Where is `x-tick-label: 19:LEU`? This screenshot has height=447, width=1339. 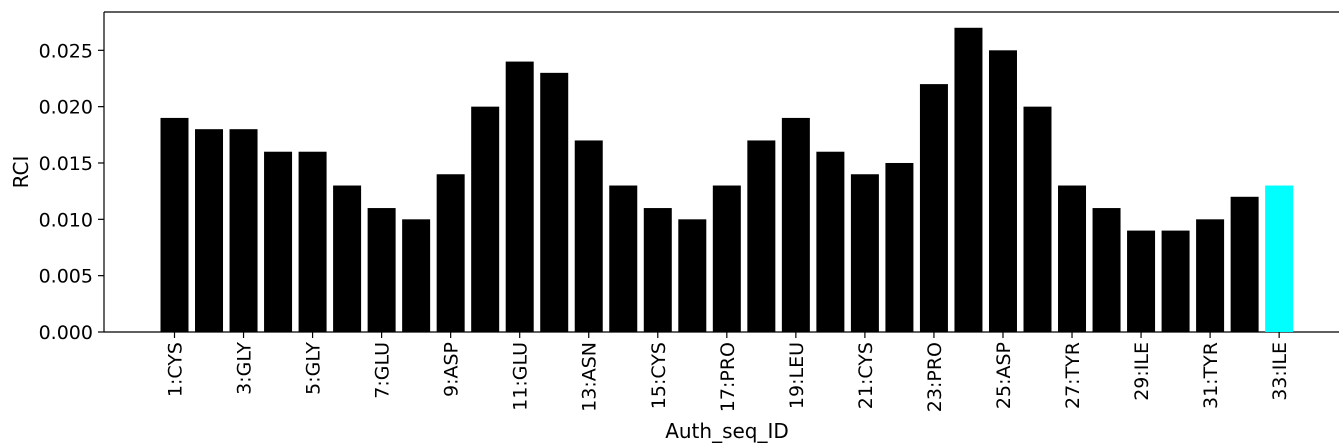 x-tick-label: 19:LEU is located at coordinates (797, 375).